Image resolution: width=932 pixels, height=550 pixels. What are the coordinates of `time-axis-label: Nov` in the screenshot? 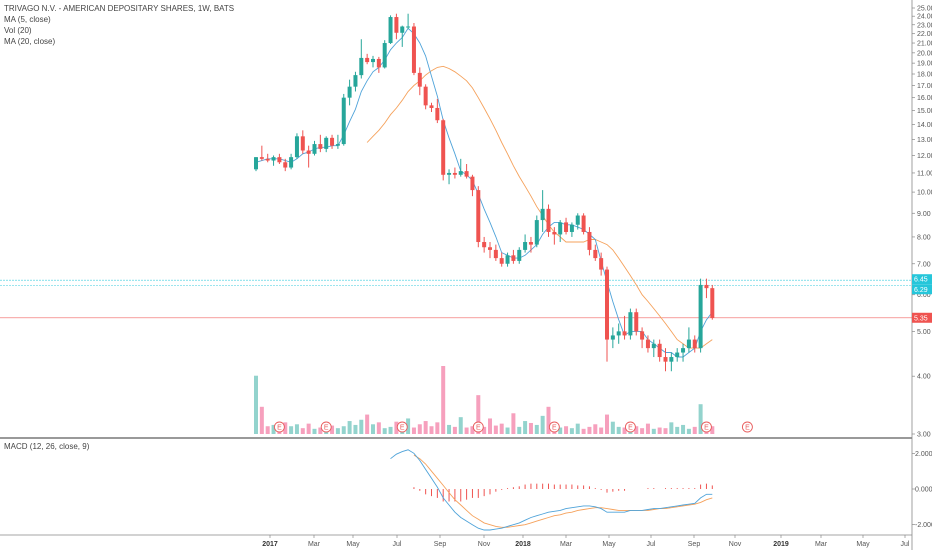 It's located at (484, 544).